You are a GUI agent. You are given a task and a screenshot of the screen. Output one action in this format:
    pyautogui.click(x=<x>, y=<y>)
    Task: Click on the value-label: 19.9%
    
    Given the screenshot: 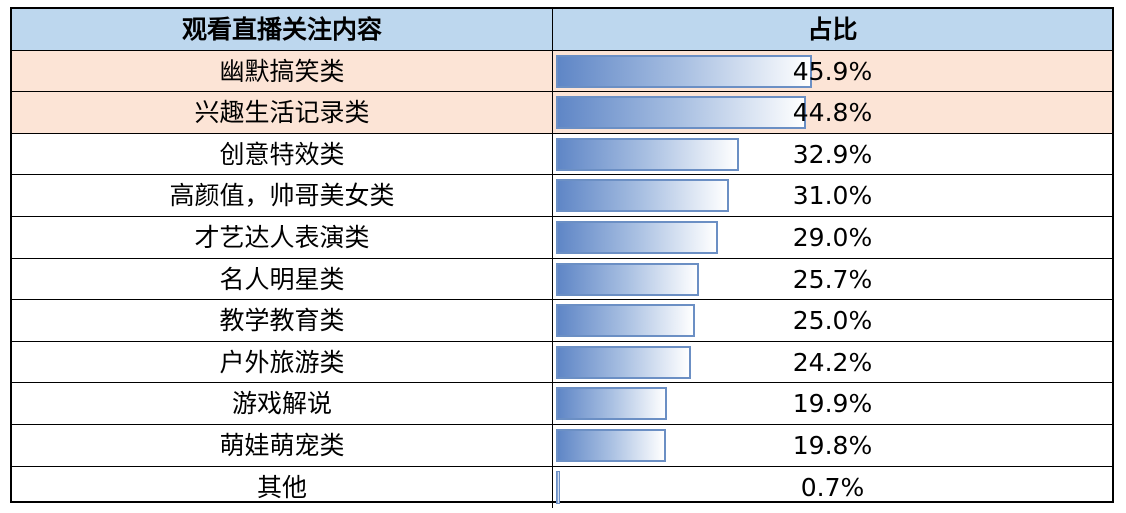 What is the action you would take?
    pyautogui.click(x=832, y=404)
    